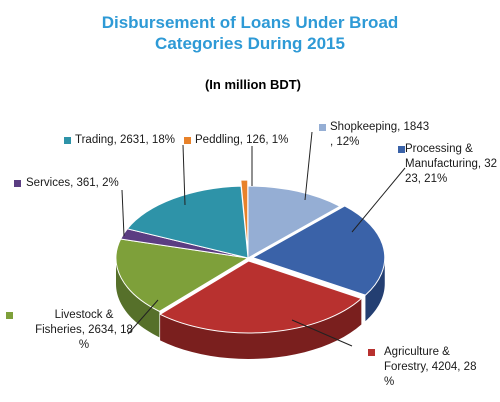 The image size is (500, 402). I want to click on label-swatch-agriculture, so click(371, 352).